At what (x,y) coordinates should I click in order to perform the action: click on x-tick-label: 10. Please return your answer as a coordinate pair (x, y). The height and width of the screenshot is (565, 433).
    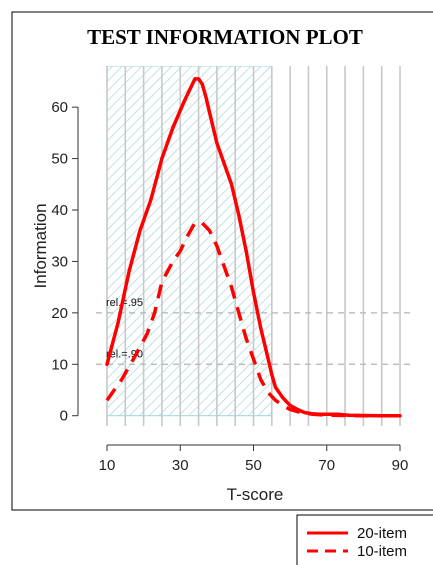
    Looking at the image, I should click on (107, 465).